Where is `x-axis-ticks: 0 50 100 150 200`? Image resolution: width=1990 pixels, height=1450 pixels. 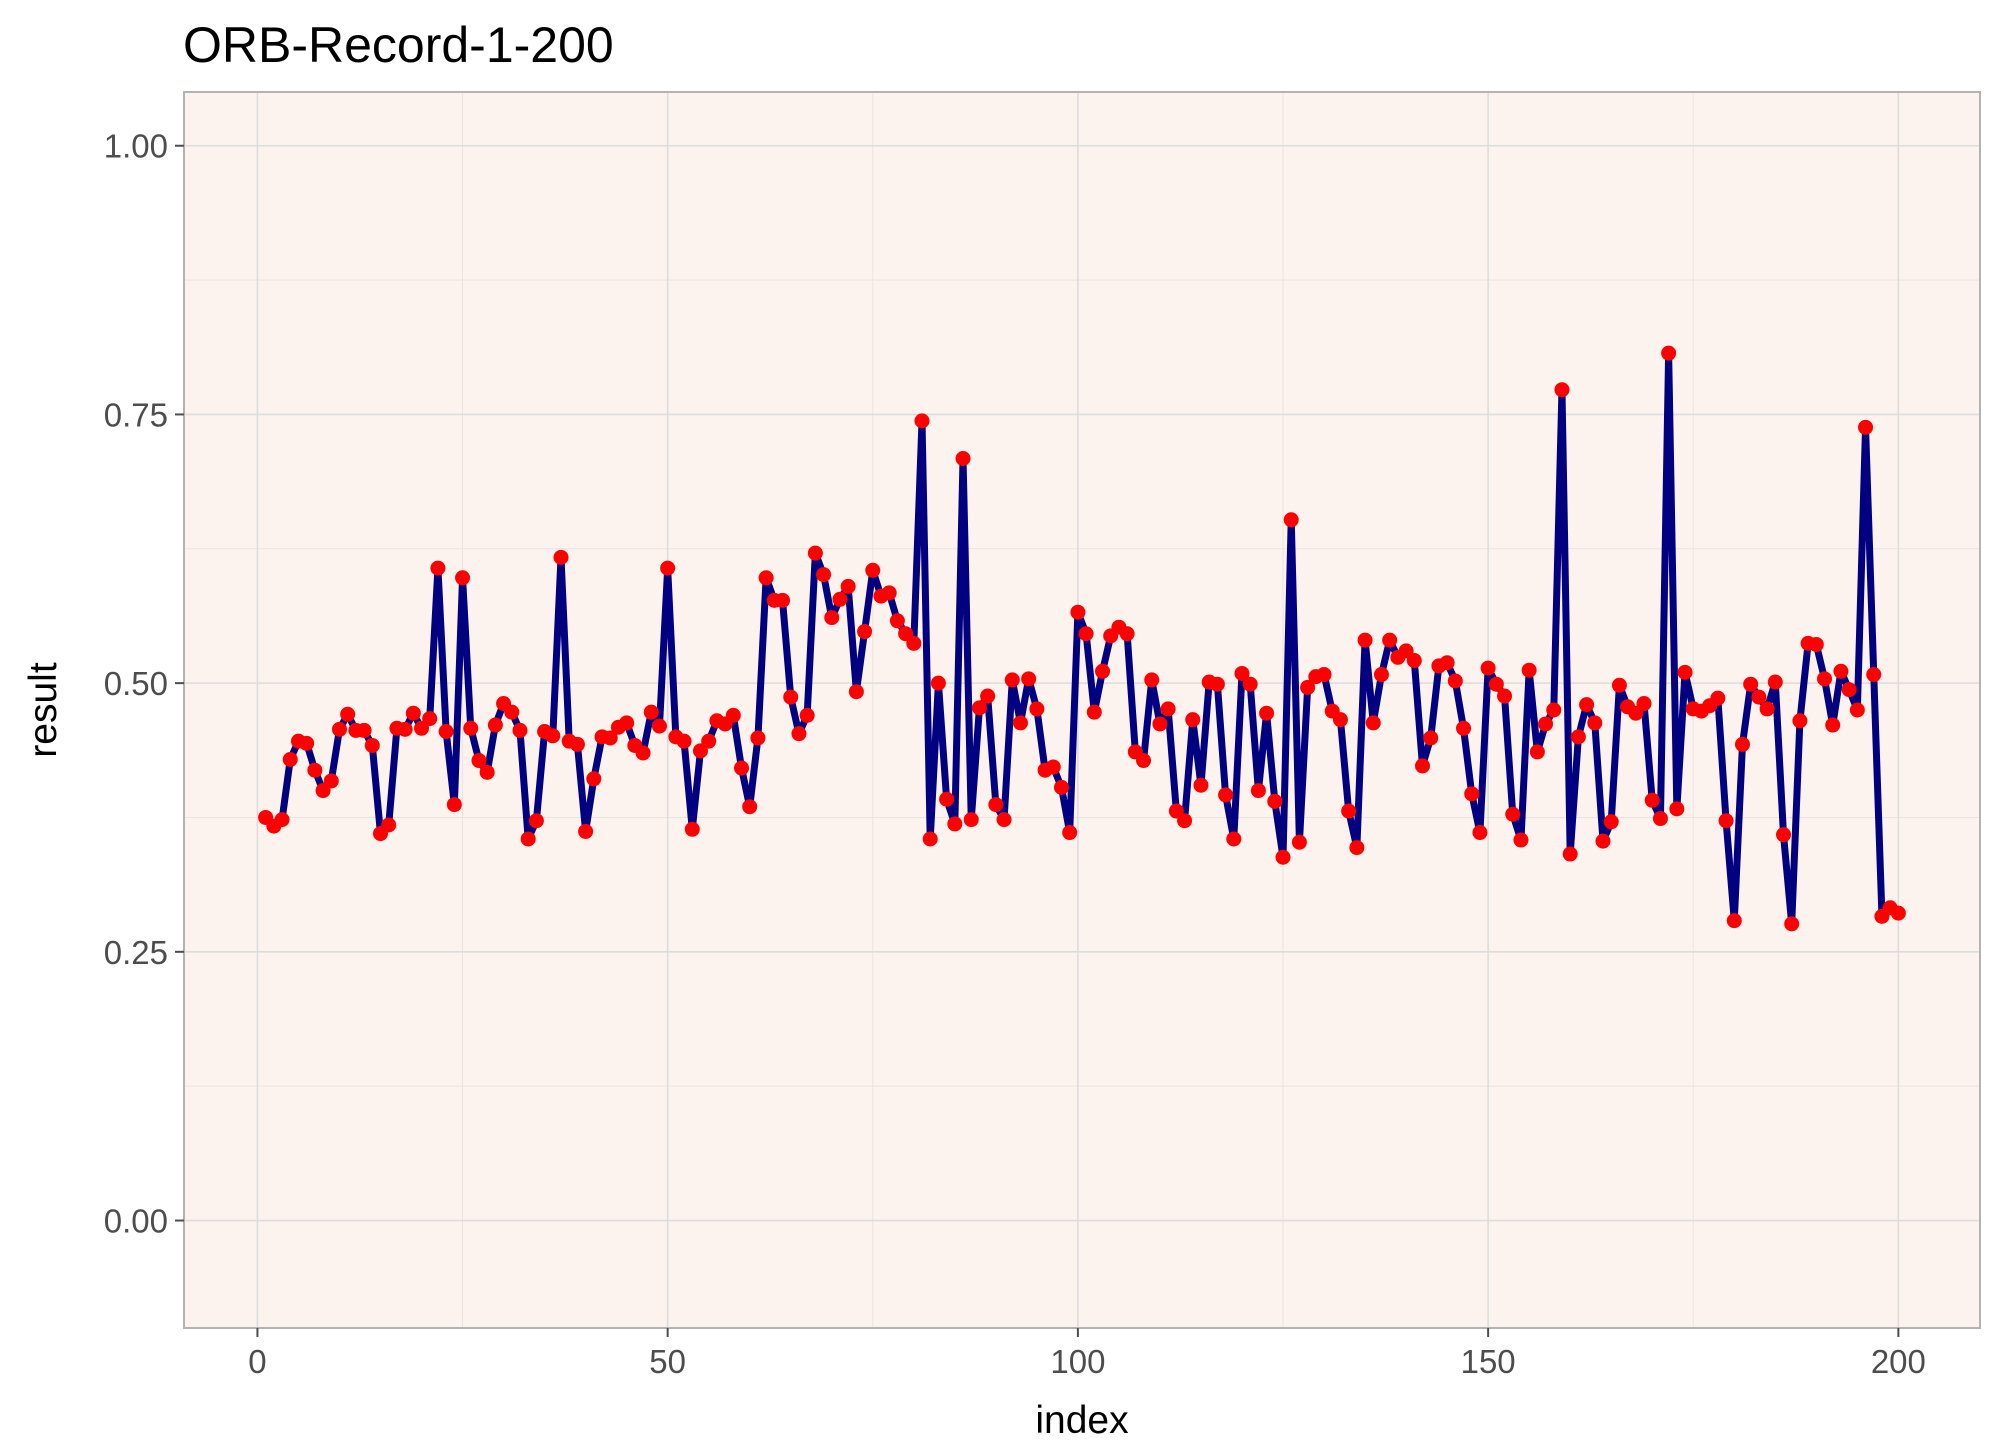
x-axis-ticks: 0 50 100 150 200 is located at coordinates (1087, 1354).